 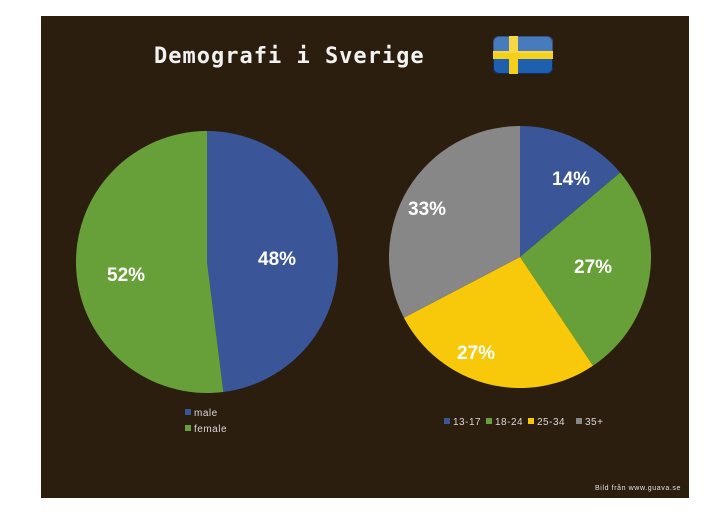 I want to click on flag-gloss, so click(x=523, y=45).